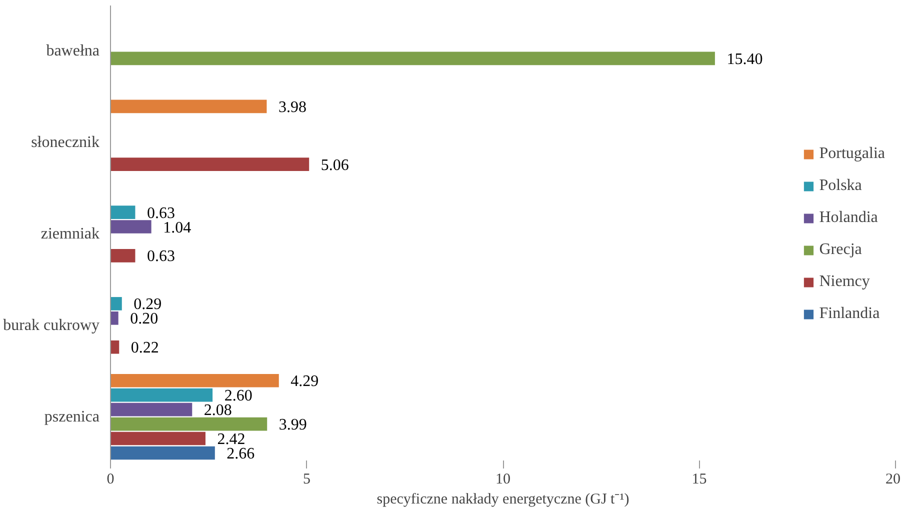 Image resolution: width=914 pixels, height=517 pixels. I want to click on x-tick-label: 5, so click(306, 480).